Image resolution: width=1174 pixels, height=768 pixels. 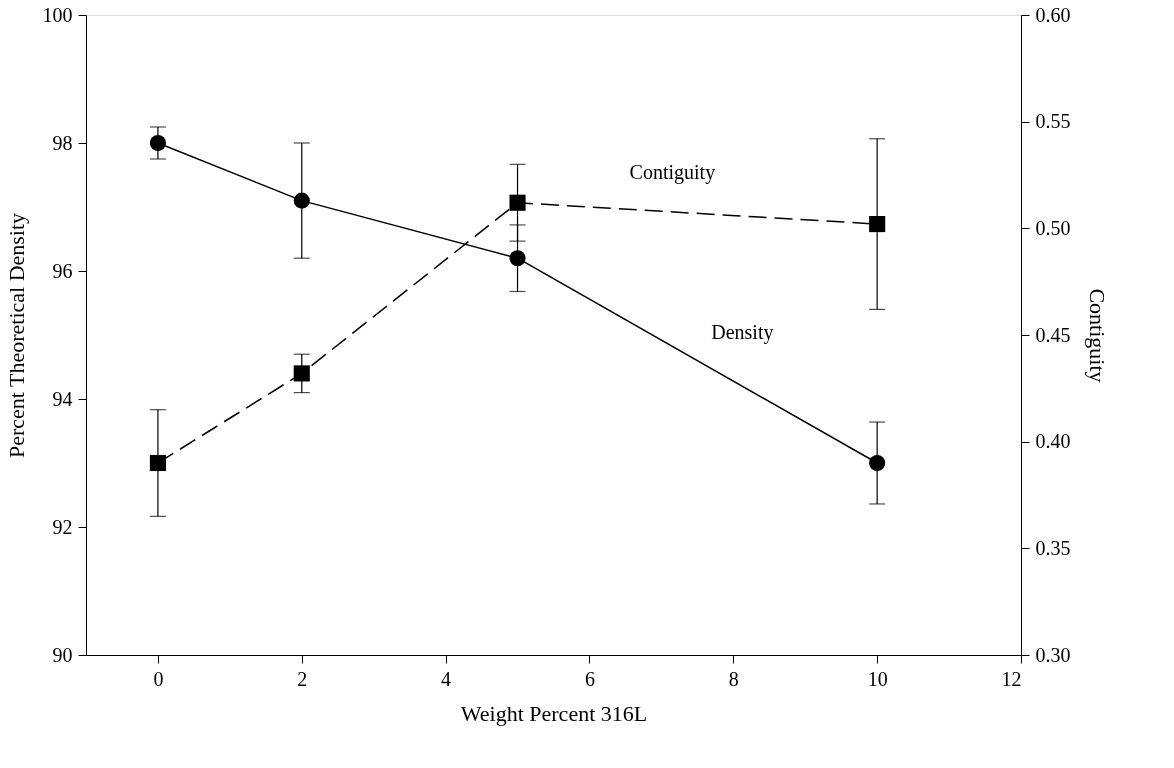 I want to click on x-tick-label: 0, so click(x=158, y=678).